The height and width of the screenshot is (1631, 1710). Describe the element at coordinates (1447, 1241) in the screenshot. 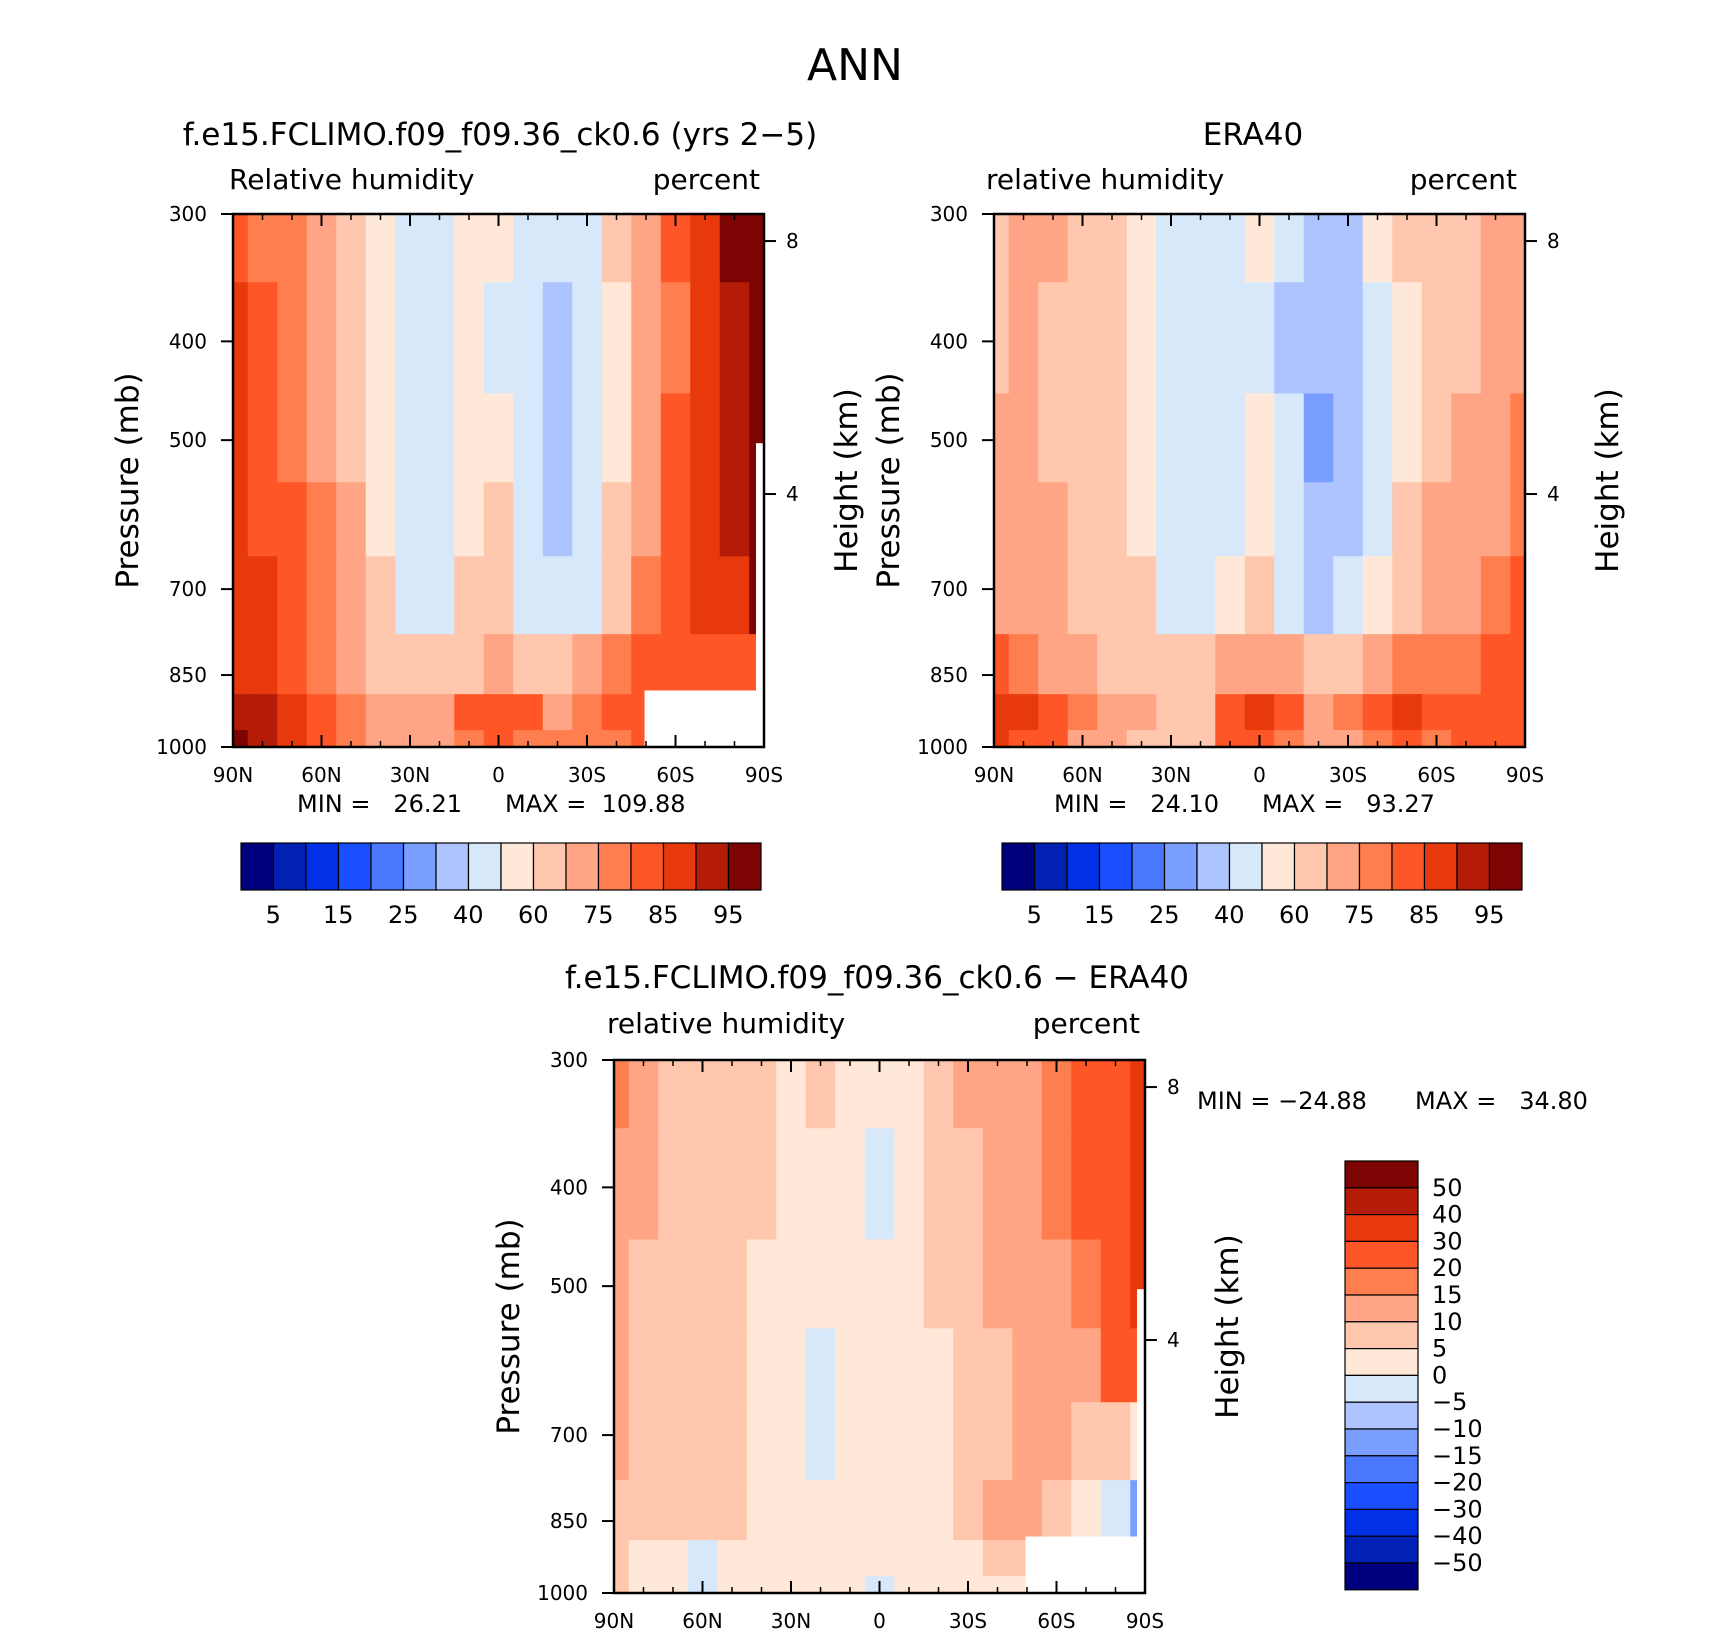

I see `difference-colorbar-label: 30` at that location.